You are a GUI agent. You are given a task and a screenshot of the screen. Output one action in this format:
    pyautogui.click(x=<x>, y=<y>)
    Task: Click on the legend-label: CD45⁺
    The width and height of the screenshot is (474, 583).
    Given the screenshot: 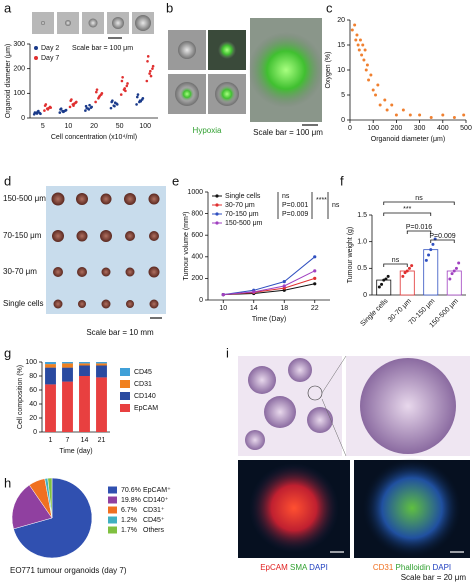 What is the action you would take?
    pyautogui.click(x=154, y=520)
    